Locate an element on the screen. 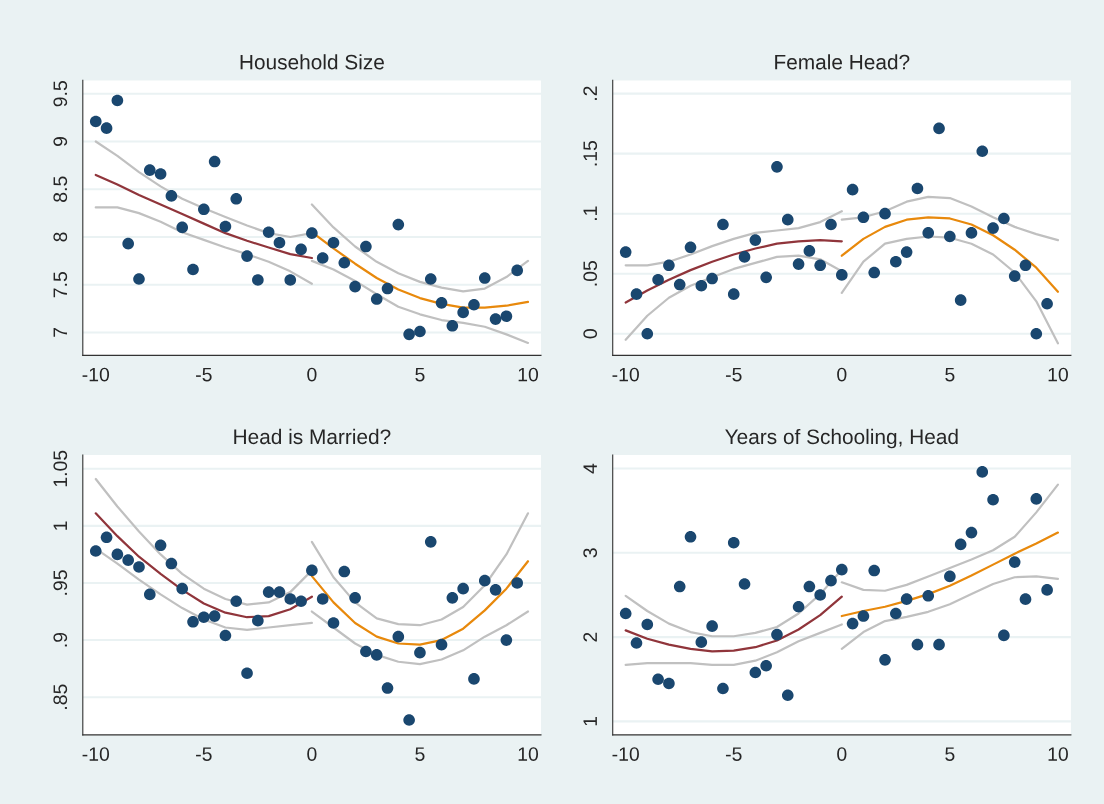  chart-title: Head is Married? is located at coordinates (312, 436).